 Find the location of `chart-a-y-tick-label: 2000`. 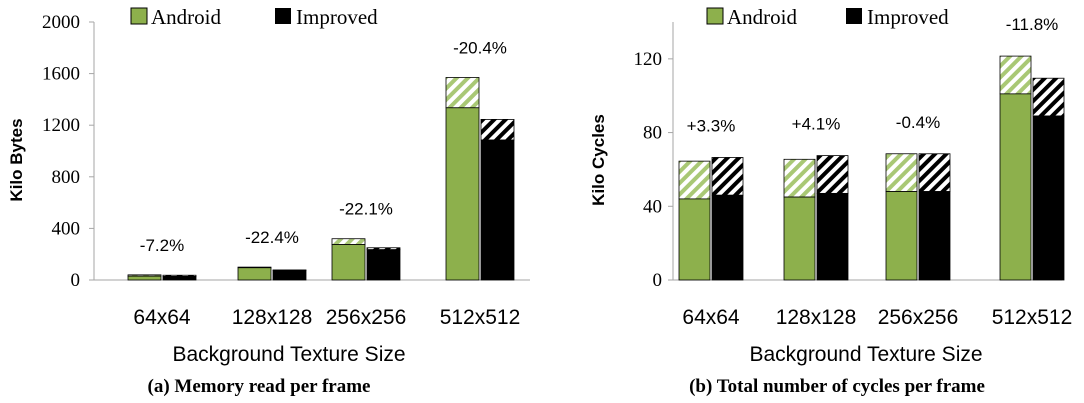

chart-a-y-tick-label: 2000 is located at coordinates (61, 22).